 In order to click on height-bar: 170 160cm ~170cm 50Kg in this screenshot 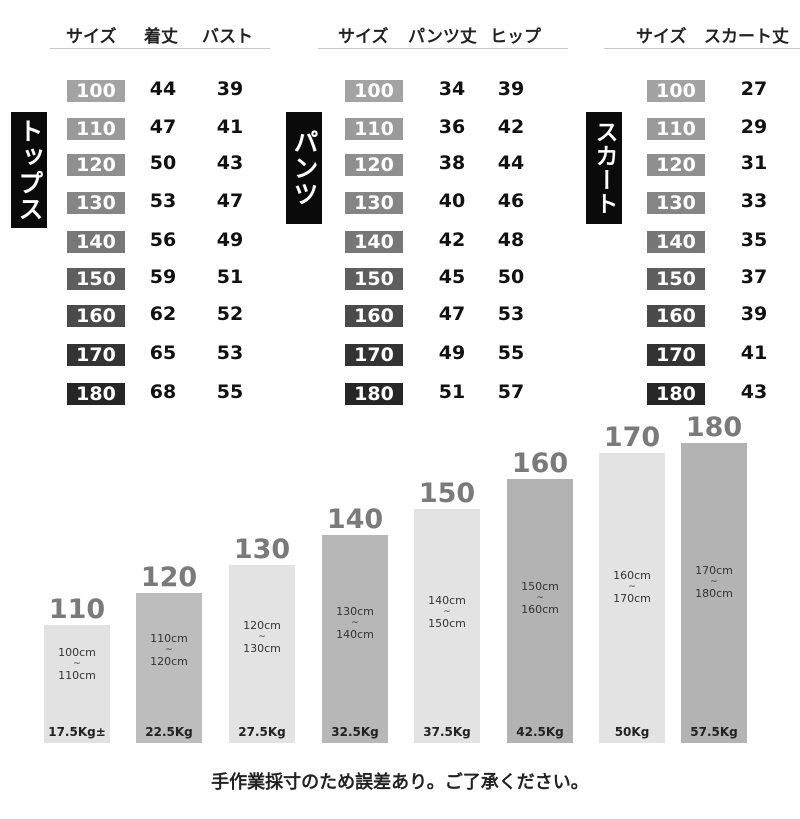, I will do `click(632, 582)`.